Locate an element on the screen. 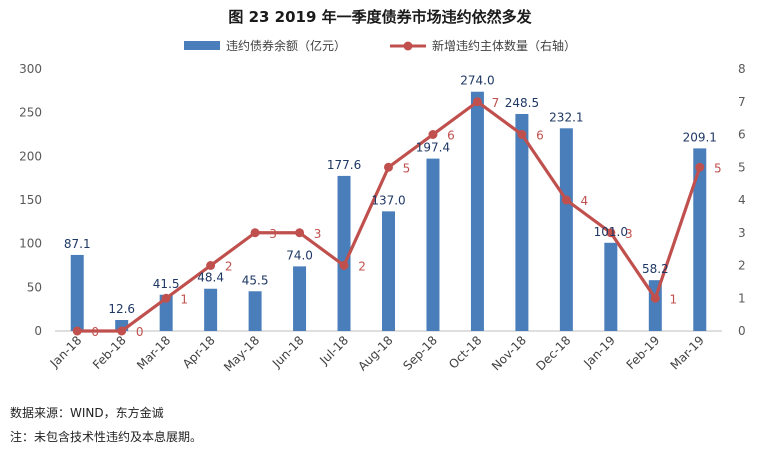 The image size is (760, 449). y-left-tick-label: 250 is located at coordinates (30, 113).